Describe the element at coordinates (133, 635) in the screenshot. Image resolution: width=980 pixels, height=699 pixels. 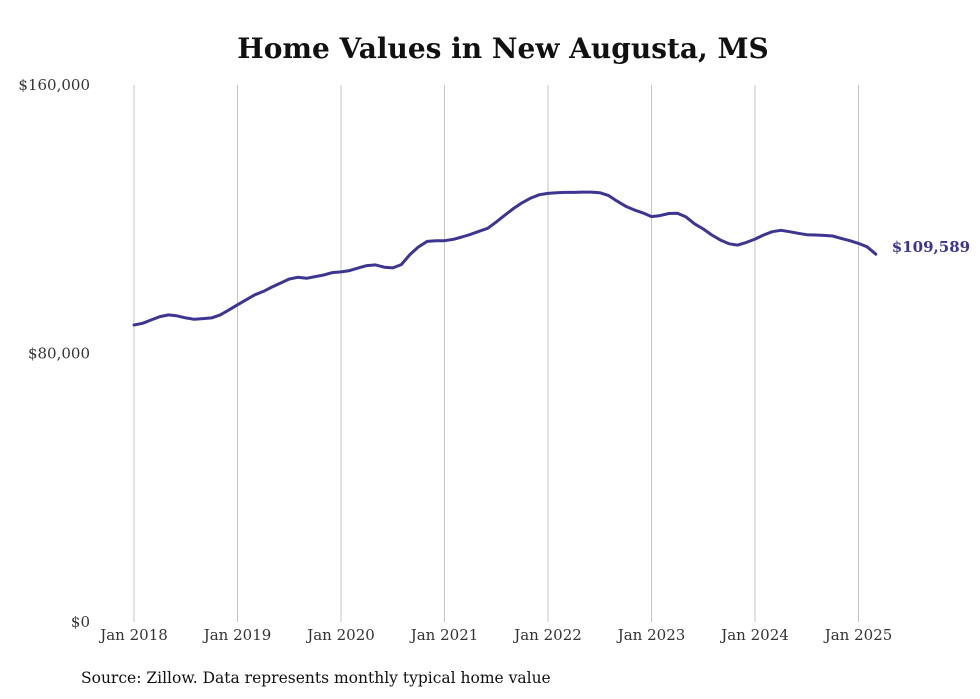
I see `x-tick-label: Jan 2018` at that location.